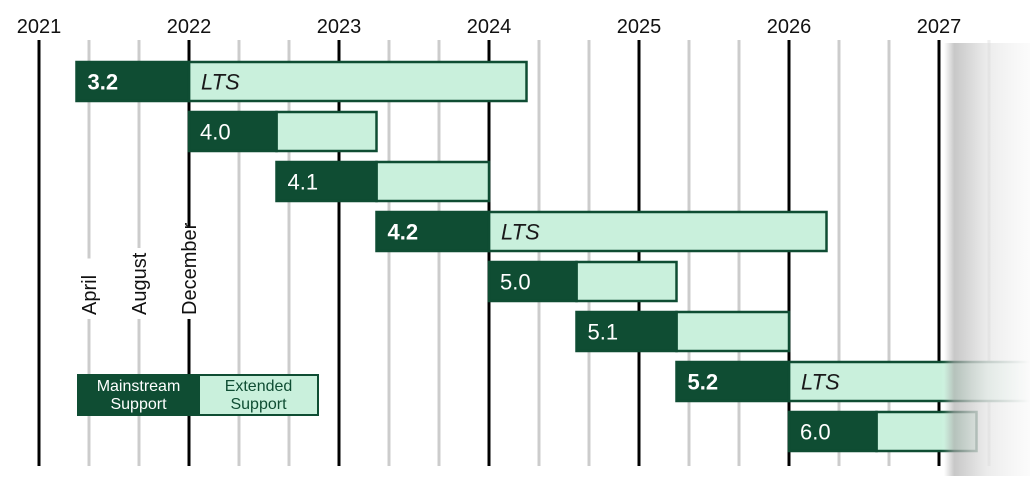 The image size is (1030, 480). Describe the element at coordinates (138, 404) in the screenshot. I see `legend-mainstream-label: Support` at that location.